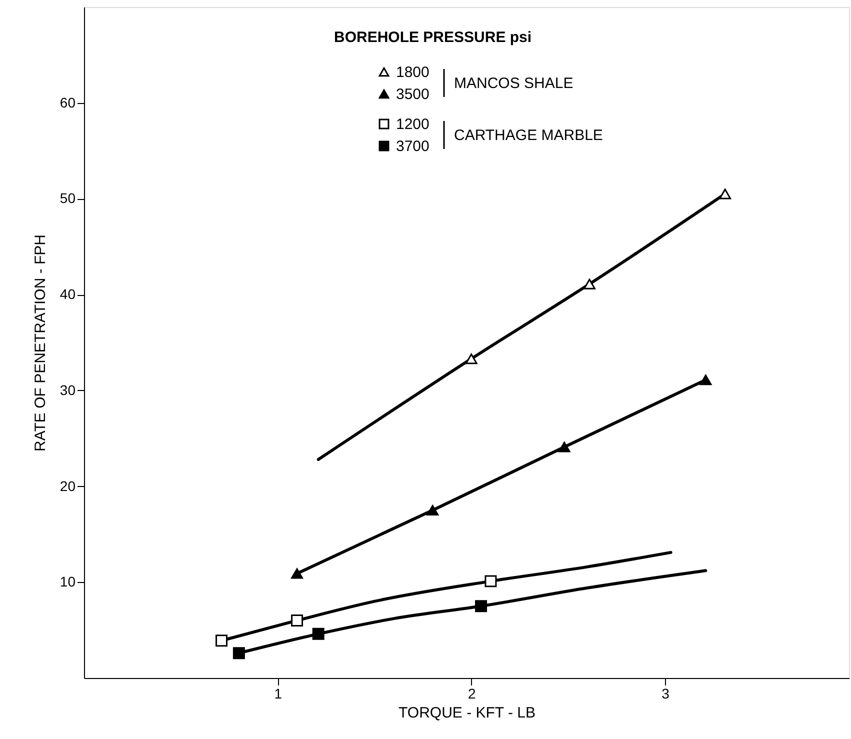  I want to click on y-tick-label: 20, so click(68, 486).